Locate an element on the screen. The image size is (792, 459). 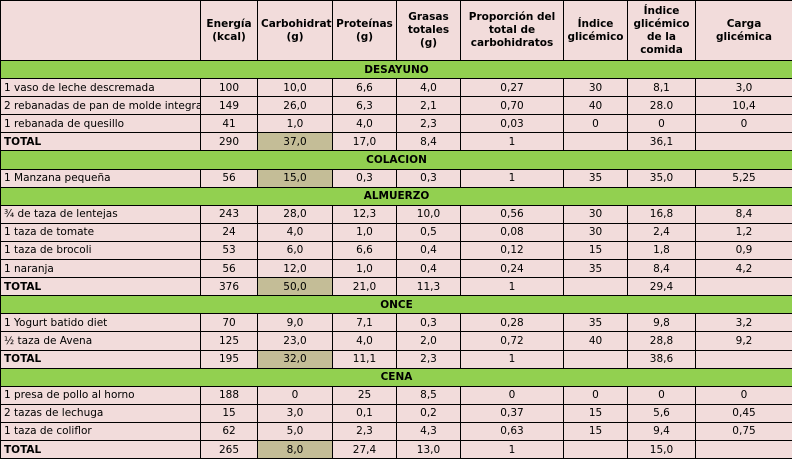
value-cell: 0,45 is located at coordinates (744, 413).